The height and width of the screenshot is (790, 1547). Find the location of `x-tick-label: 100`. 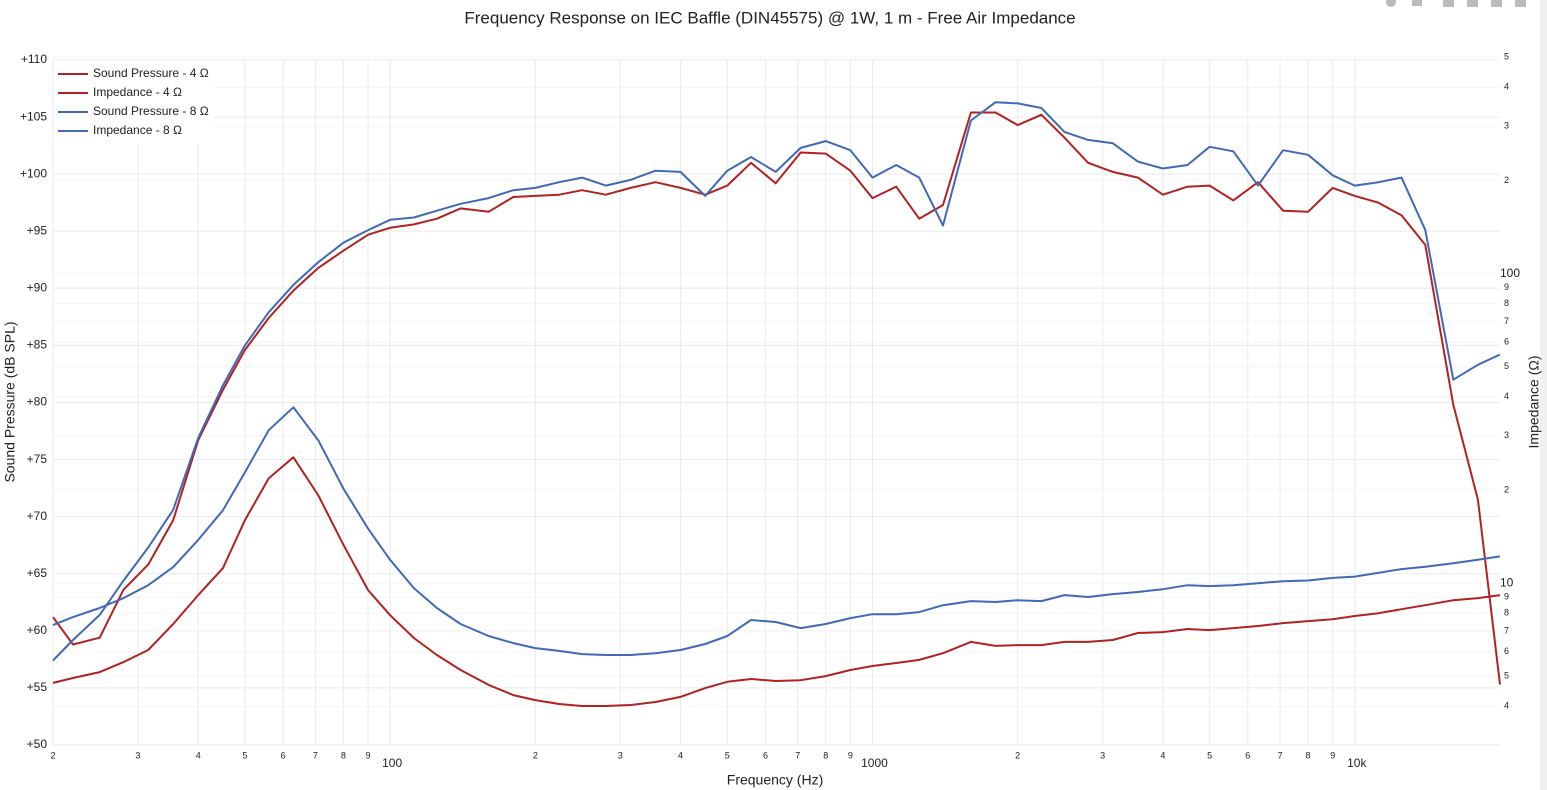

x-tick-label: 100 is located at coordinates (392, 763).